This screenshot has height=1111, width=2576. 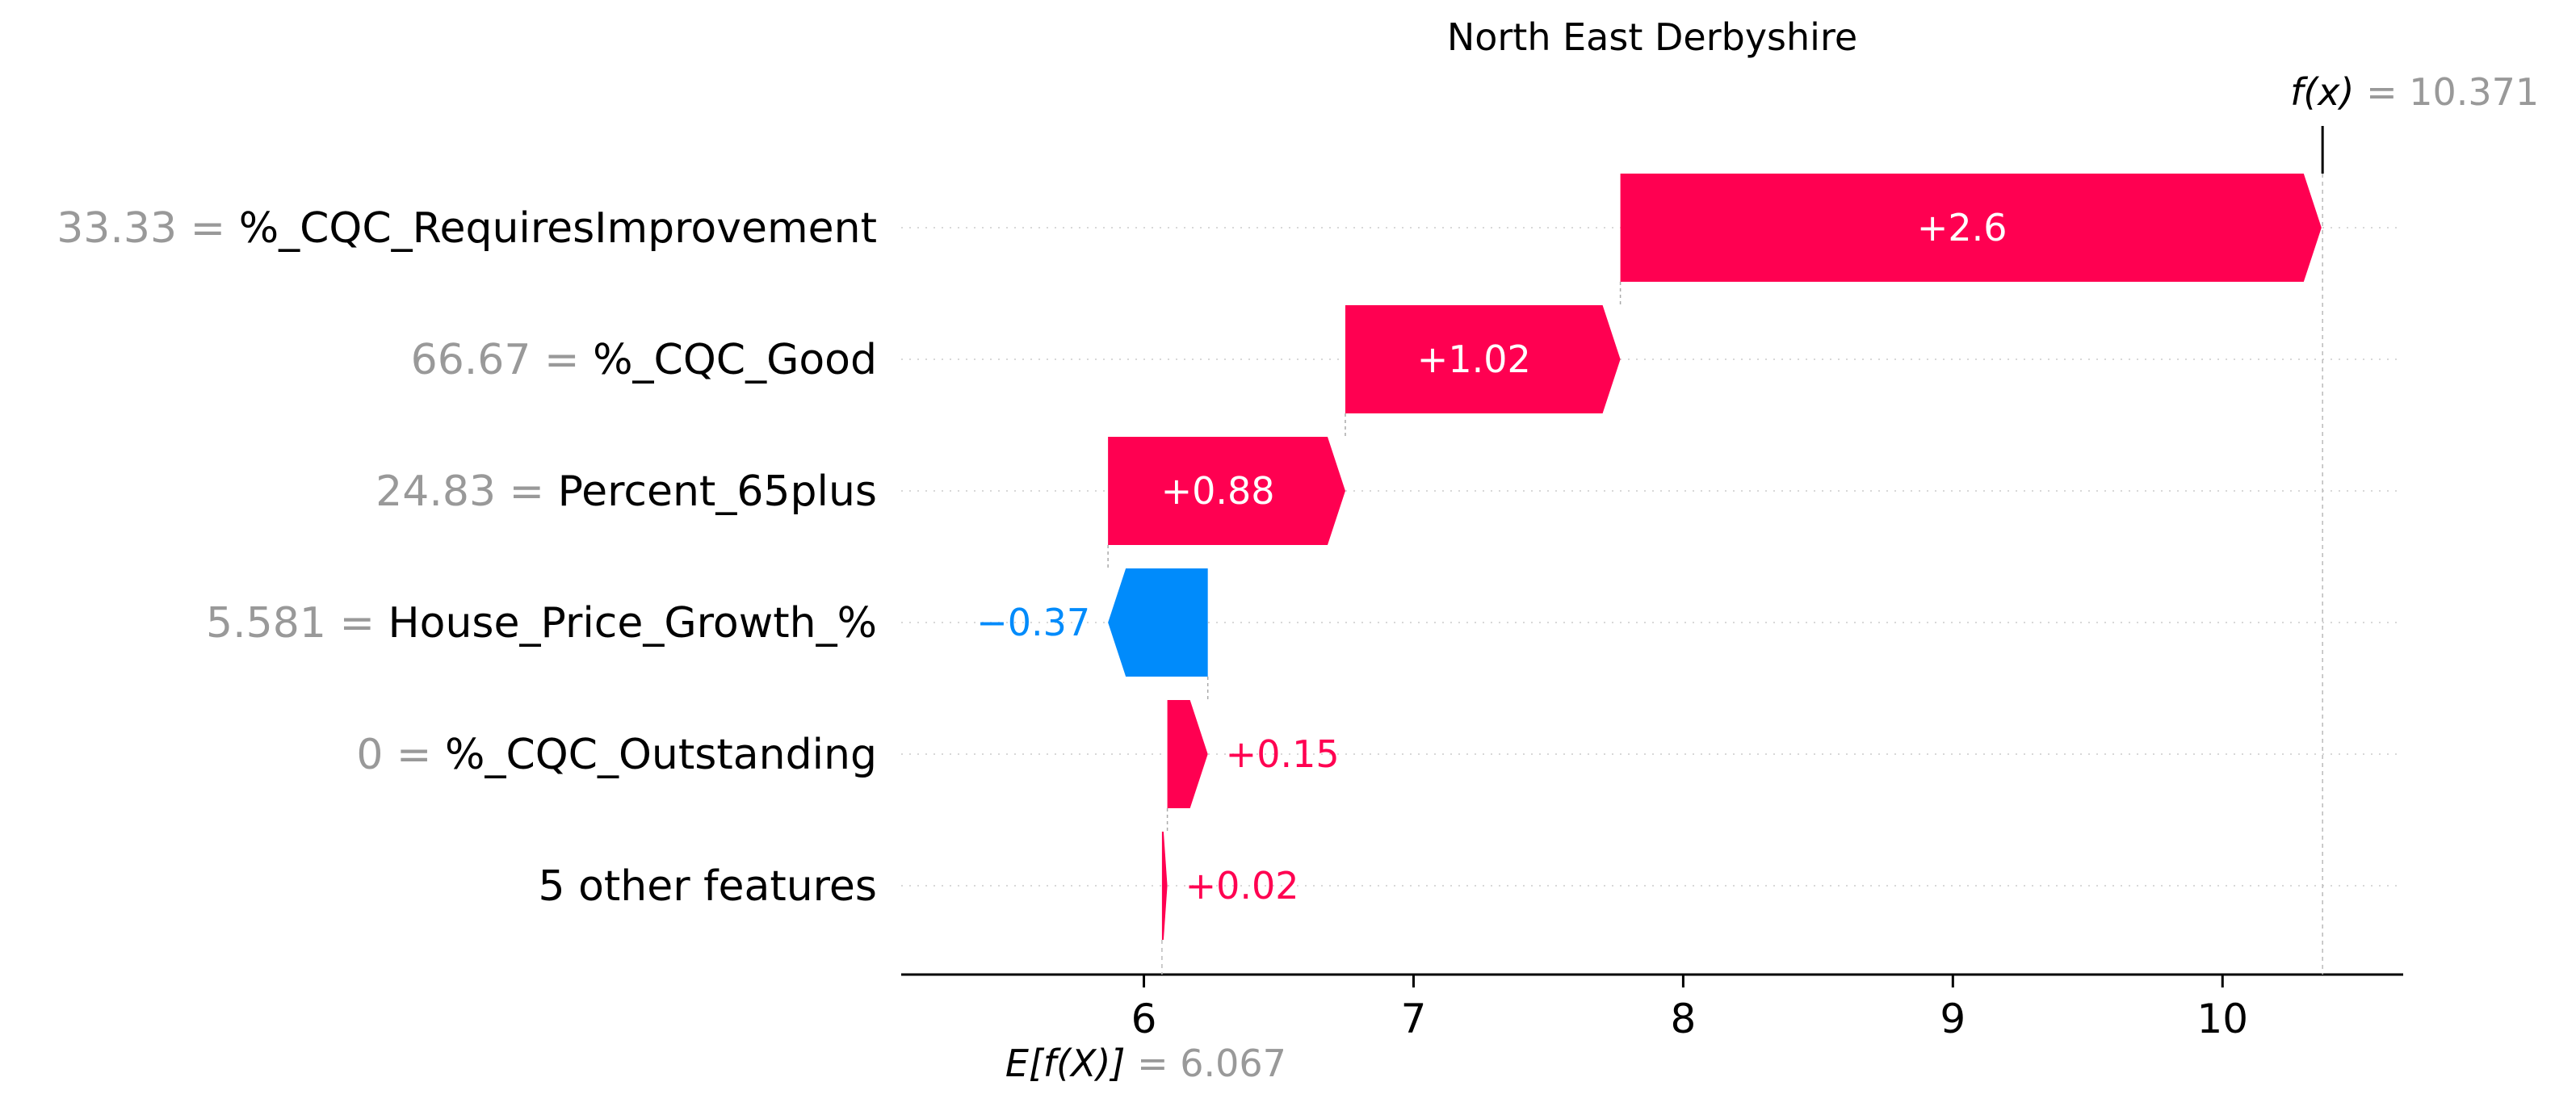 What do you see at coordinates (148, 228) in the screenshot?
I see `feature-value: 33.33 =` at bounding box center [148, 228].